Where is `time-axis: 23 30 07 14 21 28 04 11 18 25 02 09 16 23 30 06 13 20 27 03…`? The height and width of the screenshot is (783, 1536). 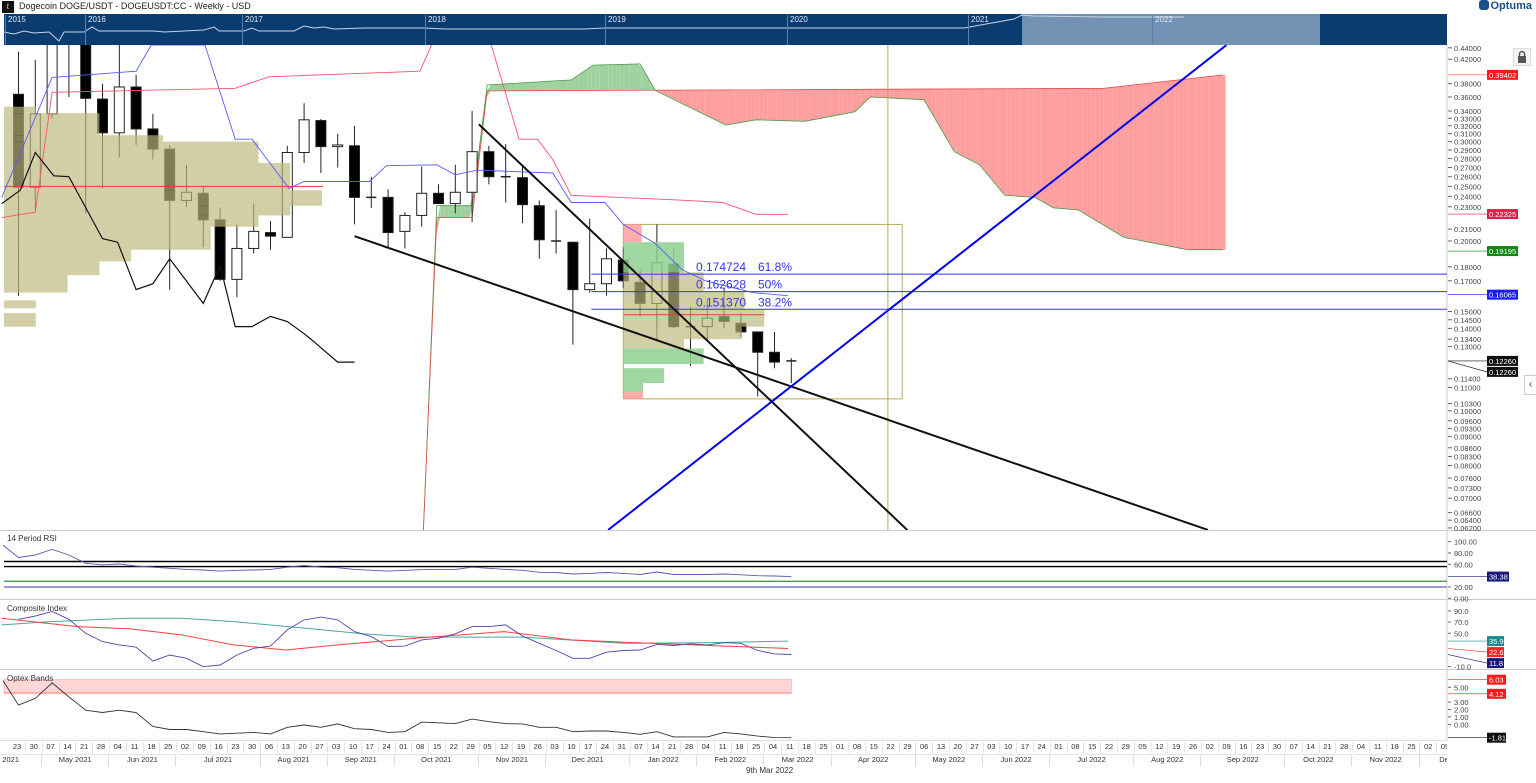 time-axis: 23 30 07 14 21 28 04 11 18 25 02 09 16 23 30 06 13 20 27 03… is located at coordinates (723, 753).